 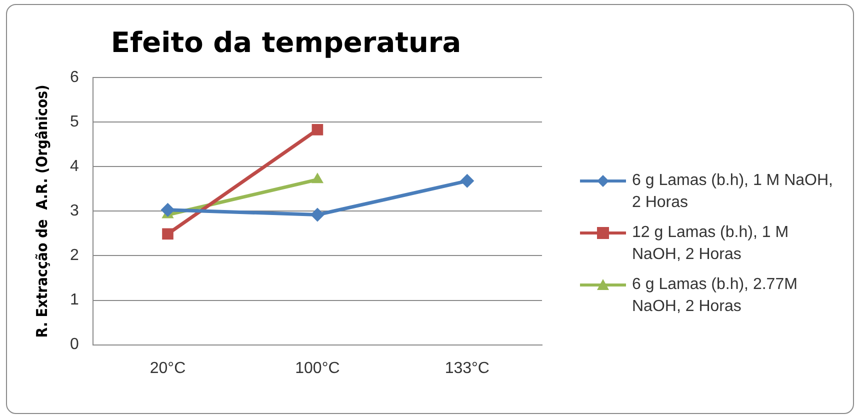 What do you see at coordinates (715, 296) in the screenshot?
I see `legend-label: 6 g Lamas (b.h), 2.77M NaOH, 2 Horas` at bounding box center [715, 296].